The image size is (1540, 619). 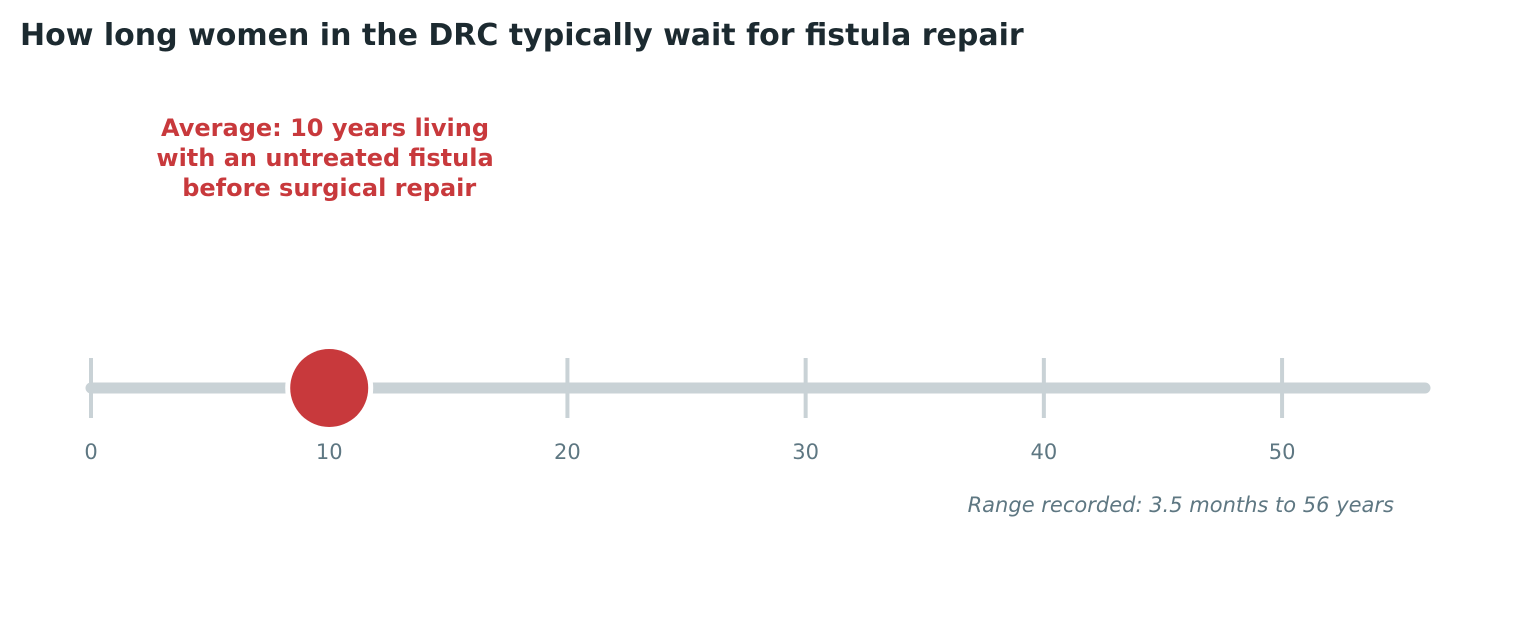 What do you see at coordinates (1043, 452) in the screenshot?
I see `tick-label-40: 40` at bounding box center [1043, 452].